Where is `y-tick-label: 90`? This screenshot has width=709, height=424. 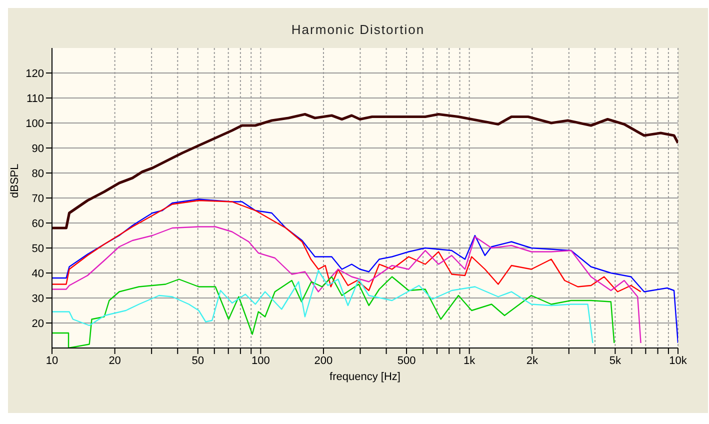
y-tick-label: 90 is located at coordinates (38, 148).